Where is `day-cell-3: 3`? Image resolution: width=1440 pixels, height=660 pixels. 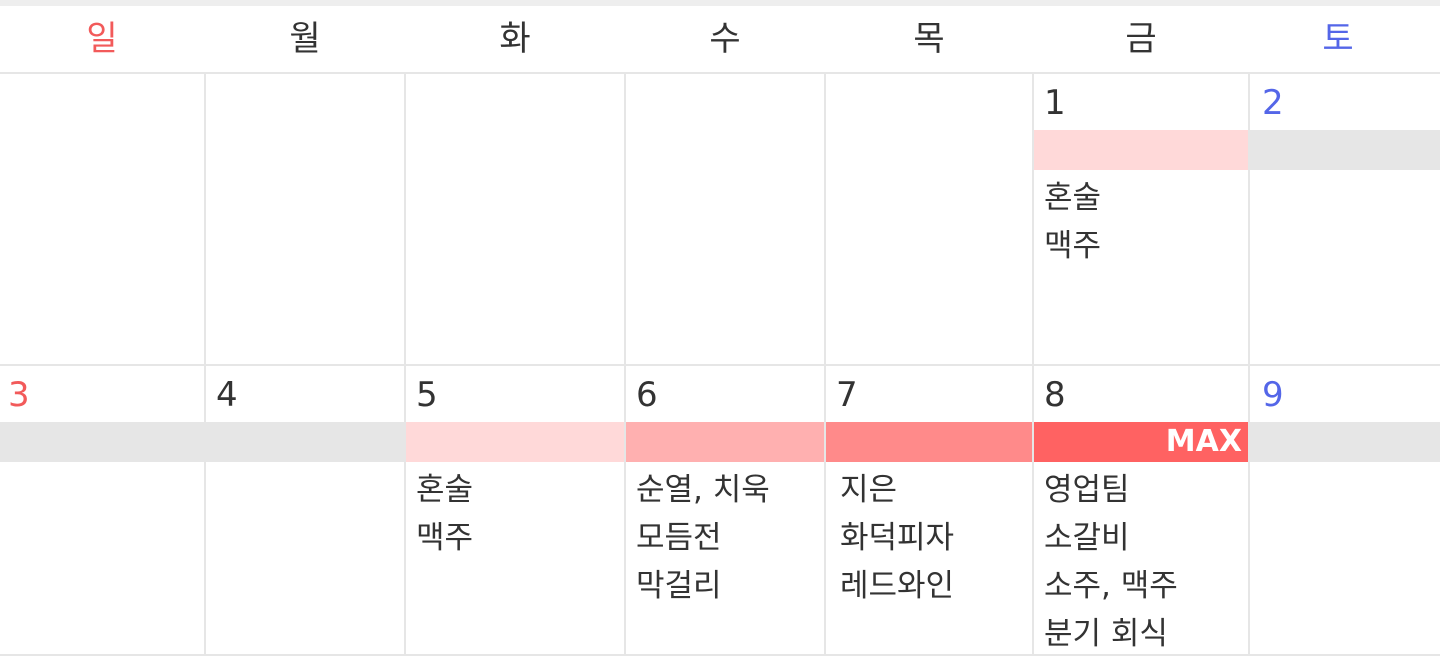
day-cell-3: 3 is located at coordinates (103, 510).